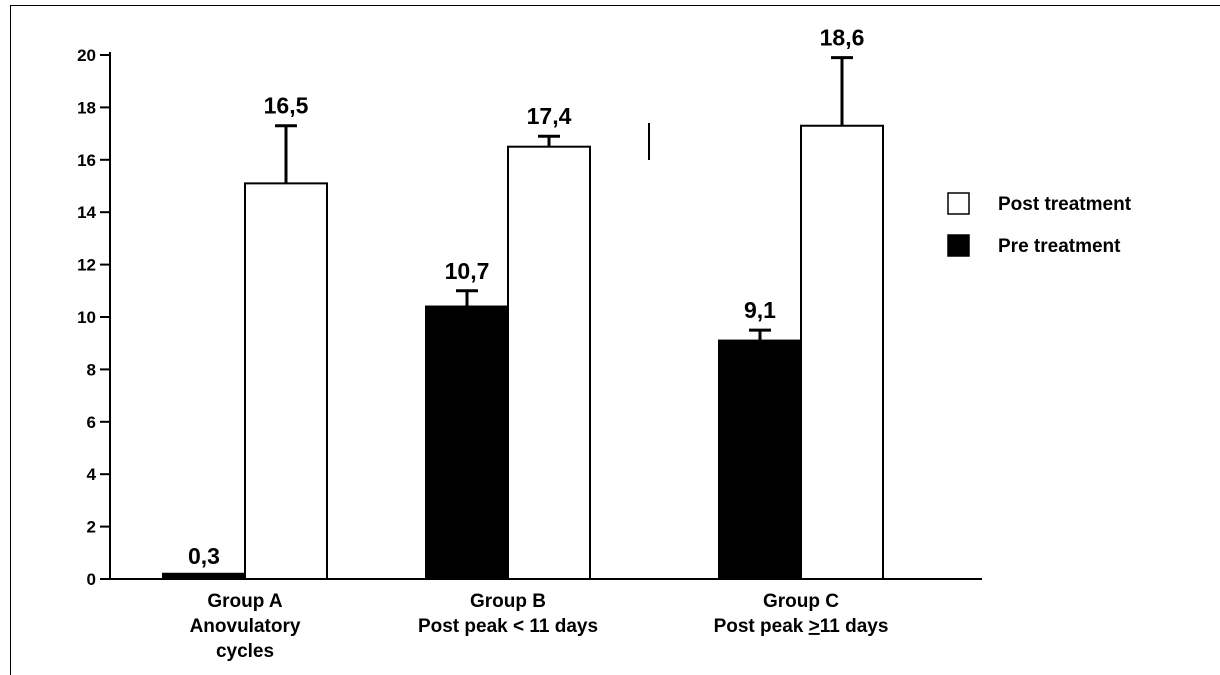  Describe the element at coordinates (92, 474) in the screenshot. I see `y-tick-label: 4` at that location.